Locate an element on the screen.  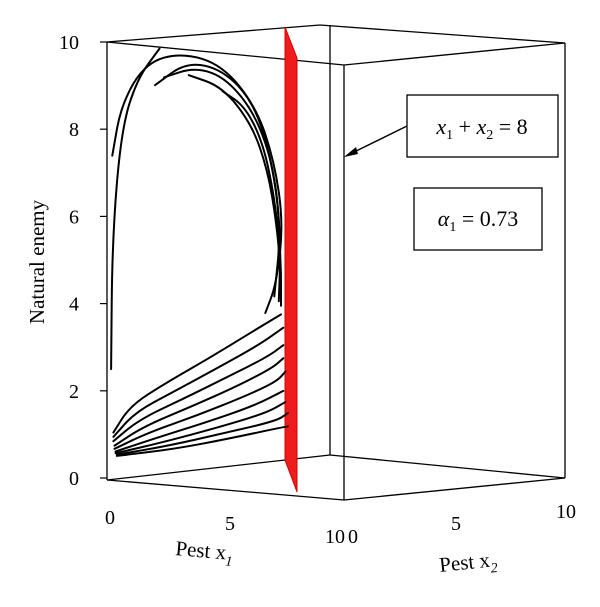
frame-front-bottom-right is located at coordinates (454, 489).